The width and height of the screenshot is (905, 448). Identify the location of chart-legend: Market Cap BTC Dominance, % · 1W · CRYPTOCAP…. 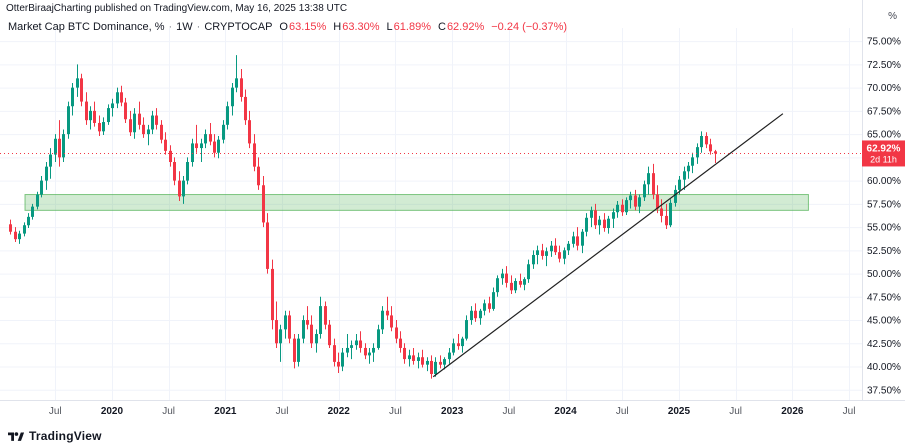
(287, 27).